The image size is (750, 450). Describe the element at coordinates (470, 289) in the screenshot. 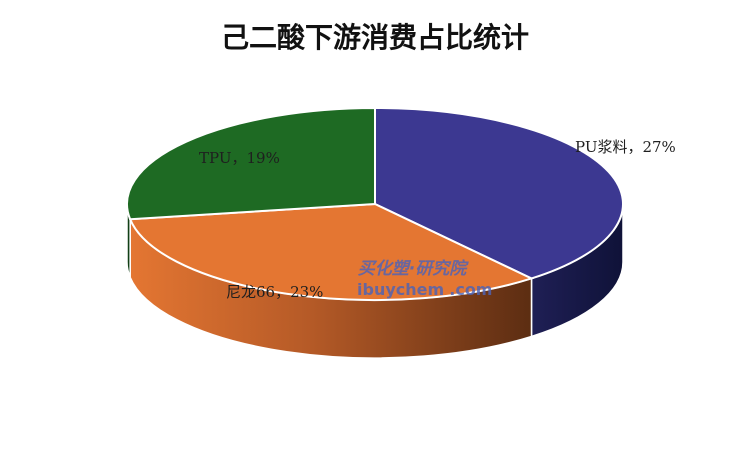

I see `watermark-en-suffix: .com` at that location.